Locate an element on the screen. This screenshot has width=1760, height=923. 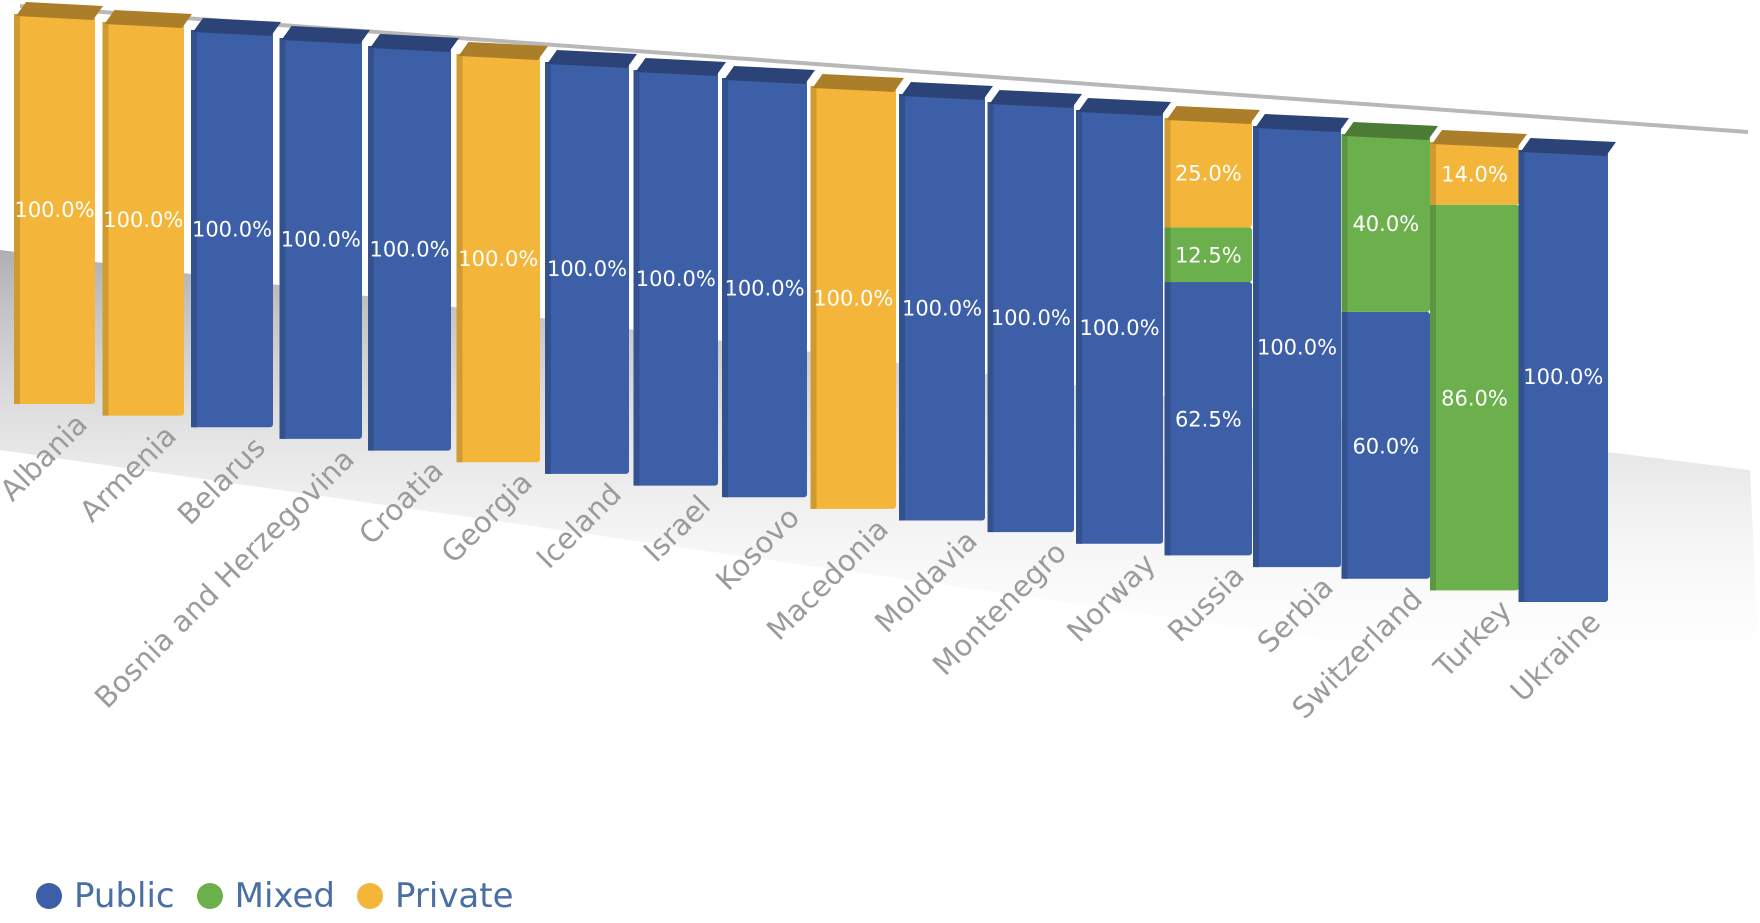
legend-label-mixed: Mixed is located at coordinates (284, 896).